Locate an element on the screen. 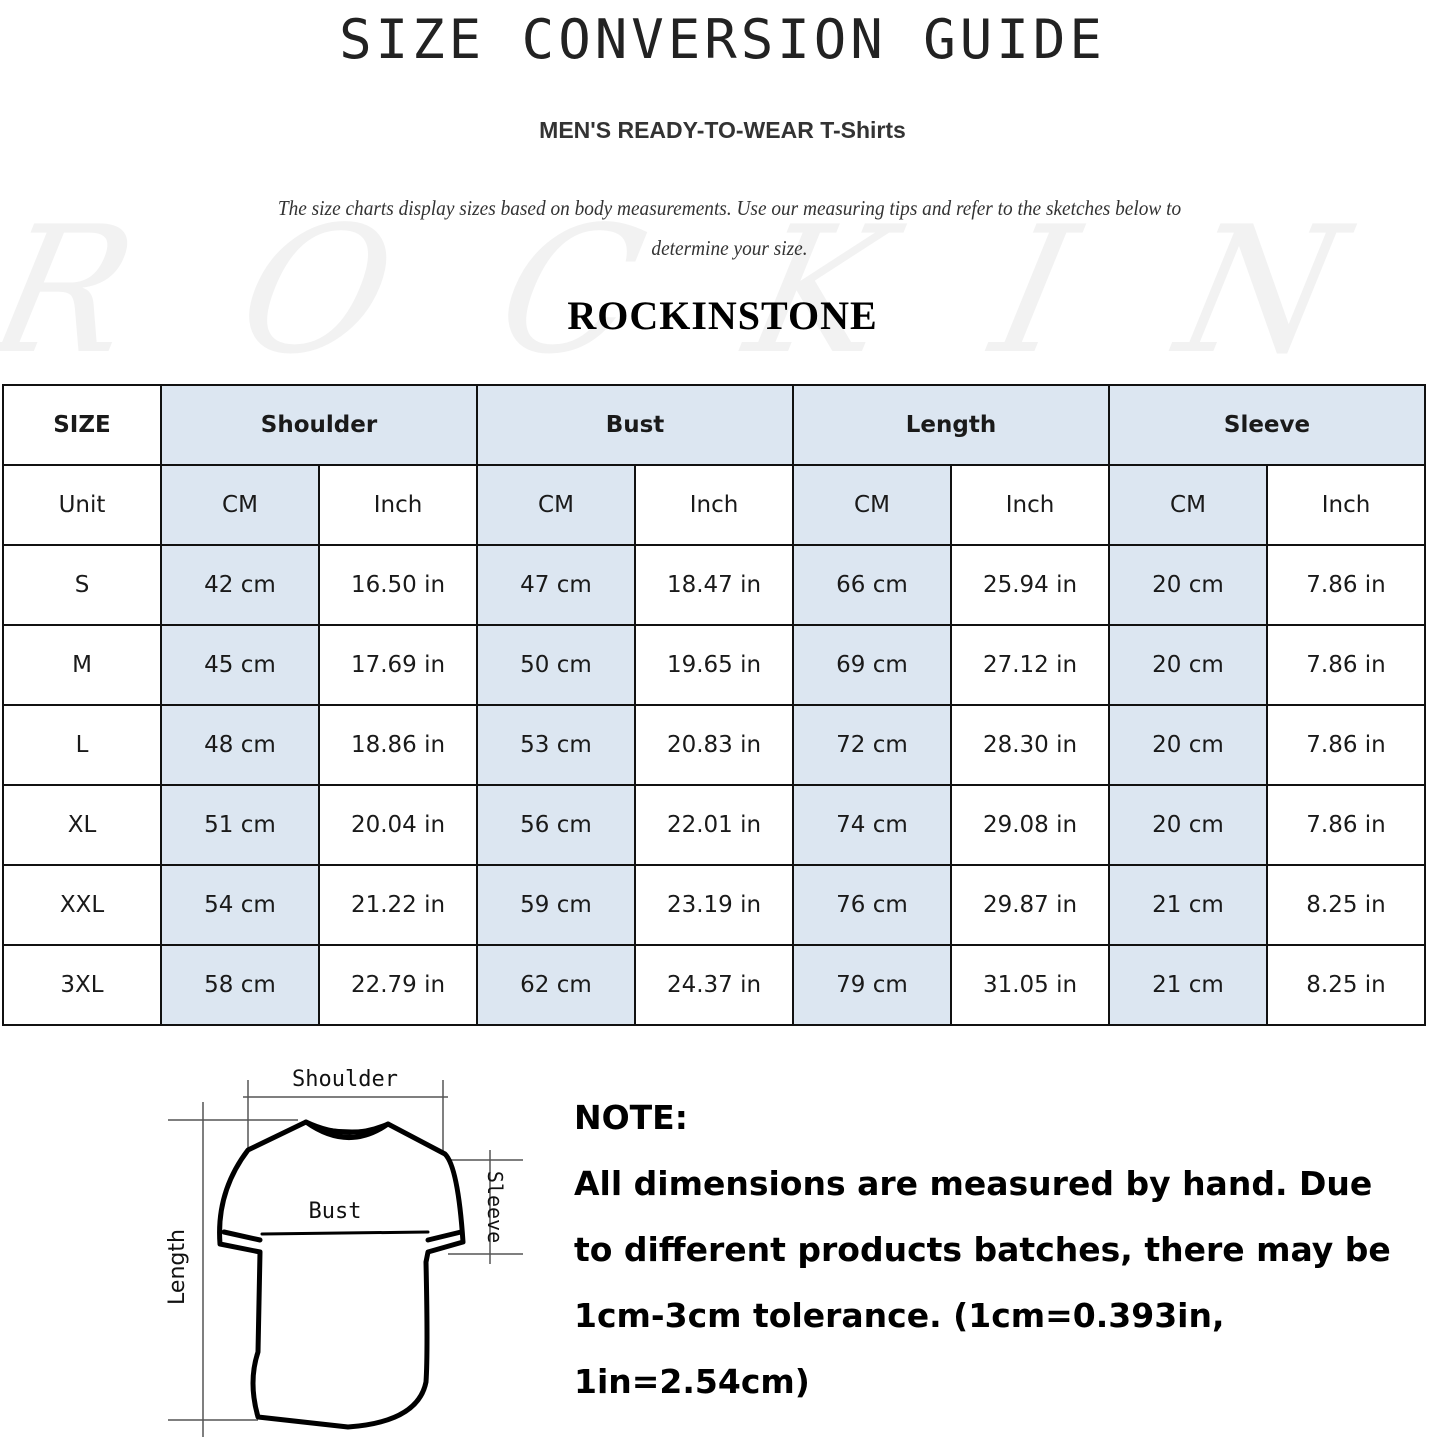 The height and width of the screenshot is (1446, 1445). bust-inch-cell: 20.83 in is located at coordinates (714, 745).